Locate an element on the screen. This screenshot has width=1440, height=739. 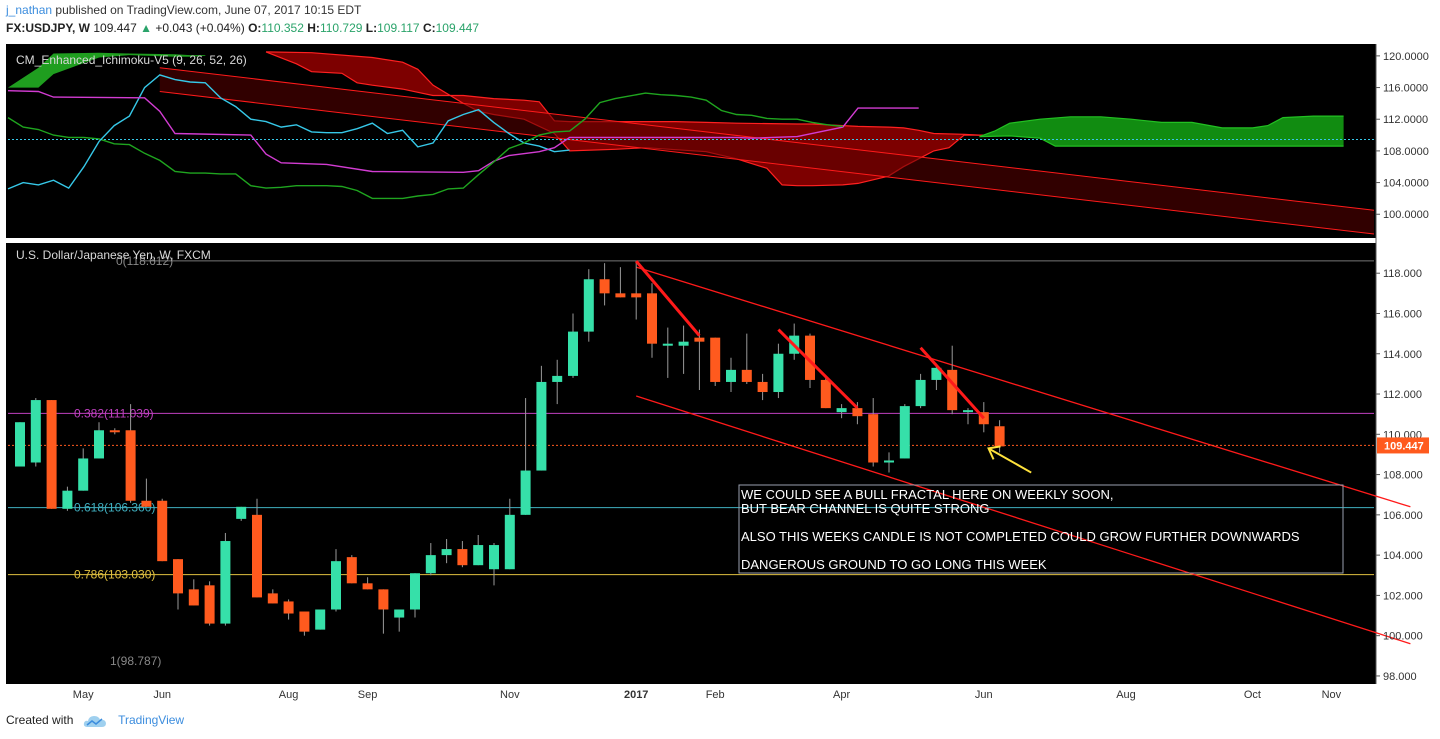
fib-label-0: 0(118.612) is located at coordinates (144, 261).